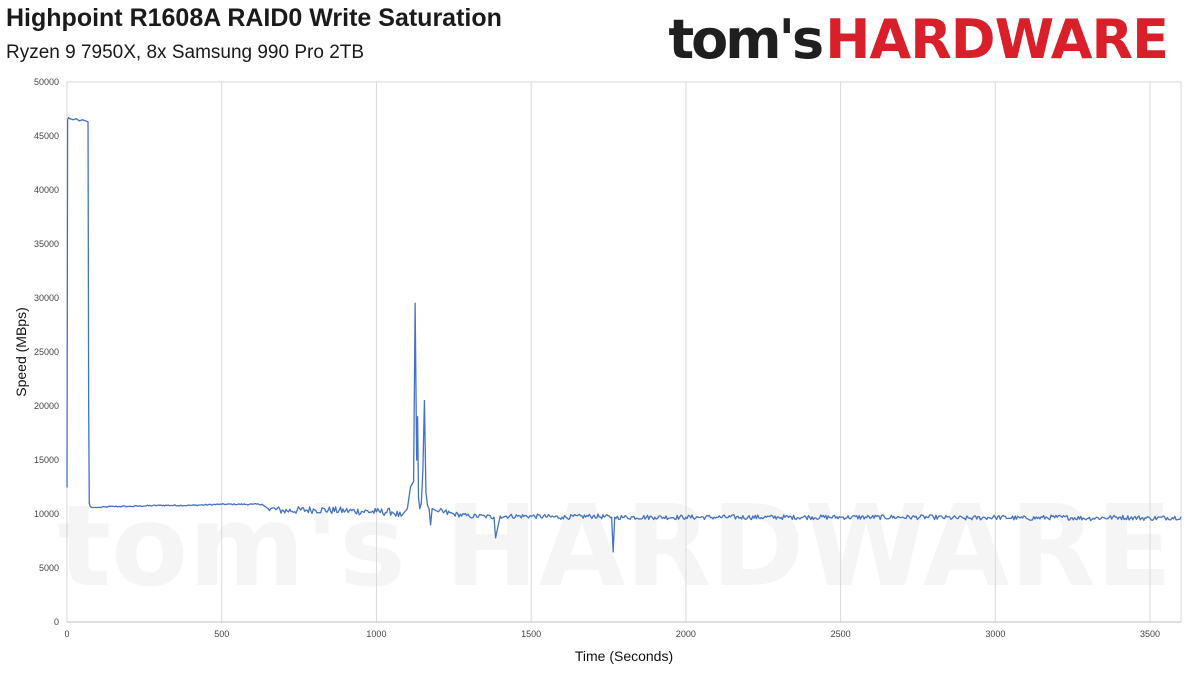 The width and height of the screenshot is (1200, 675). Describe the element at coordinates (254, 18) in the screenshot. I see `chart-title: Highpoint R1608A RAID0 Write Saturation` at that location.